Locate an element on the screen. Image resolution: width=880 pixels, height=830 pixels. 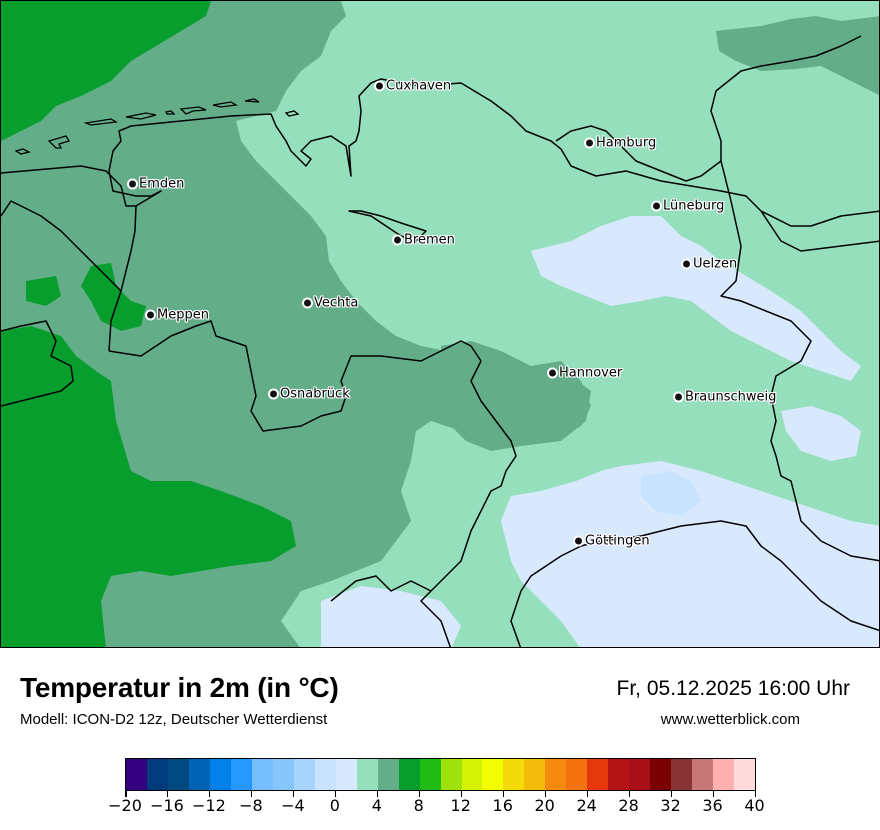
colorbar-tick-label: 40 is located at coordinates (754, 805).